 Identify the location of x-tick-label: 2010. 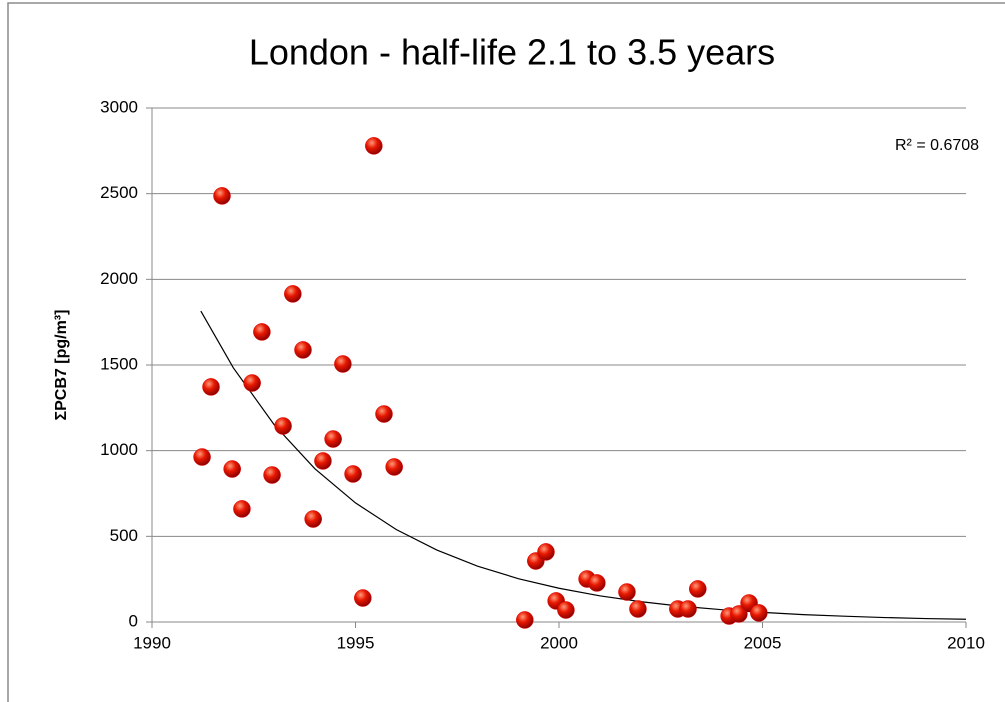
(966, 642).